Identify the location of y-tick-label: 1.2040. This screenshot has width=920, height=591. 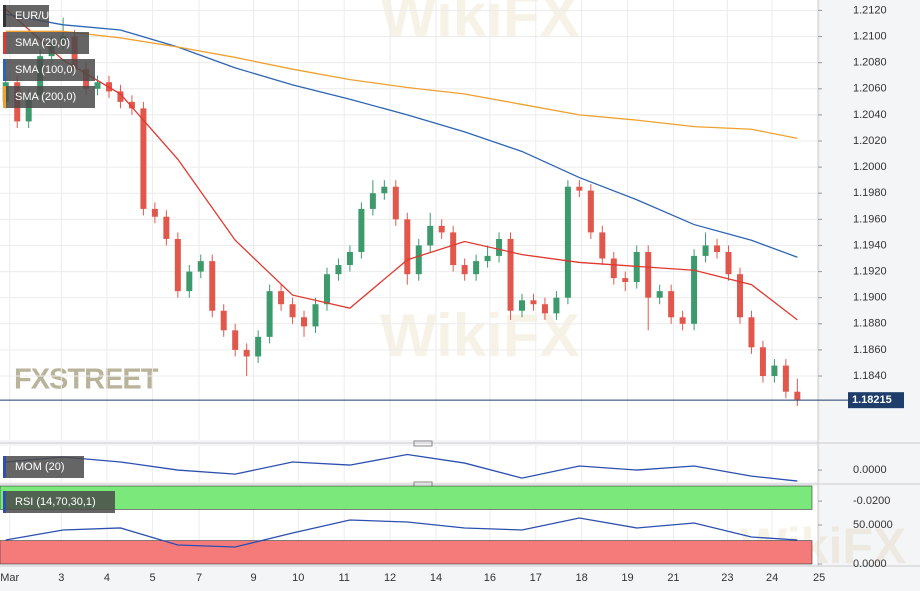
(870, 115).